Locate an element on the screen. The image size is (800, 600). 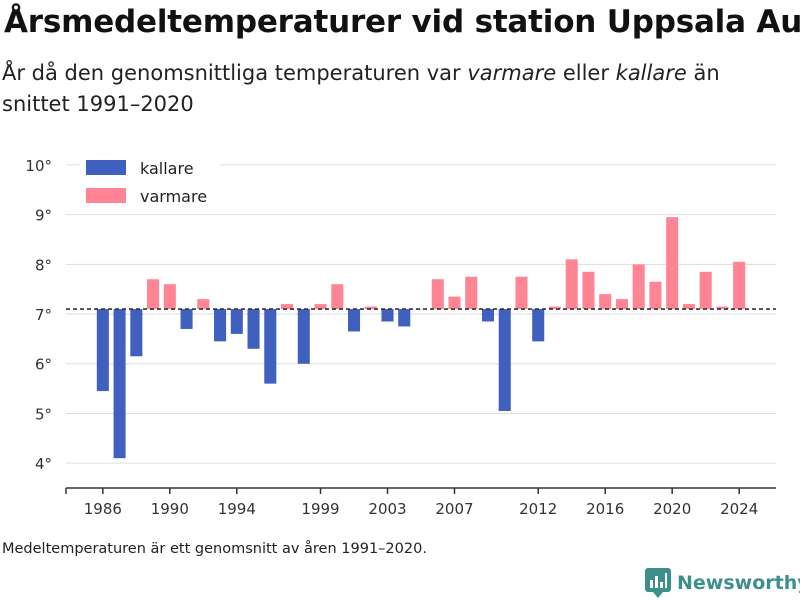
y-tick-label: 10° is located at coordinates (38, 166).